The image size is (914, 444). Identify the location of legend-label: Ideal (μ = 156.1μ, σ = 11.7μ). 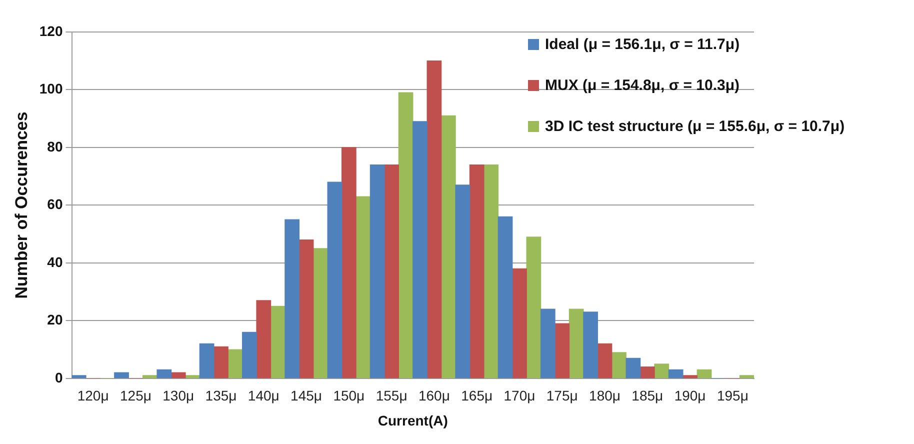
(642, 44).